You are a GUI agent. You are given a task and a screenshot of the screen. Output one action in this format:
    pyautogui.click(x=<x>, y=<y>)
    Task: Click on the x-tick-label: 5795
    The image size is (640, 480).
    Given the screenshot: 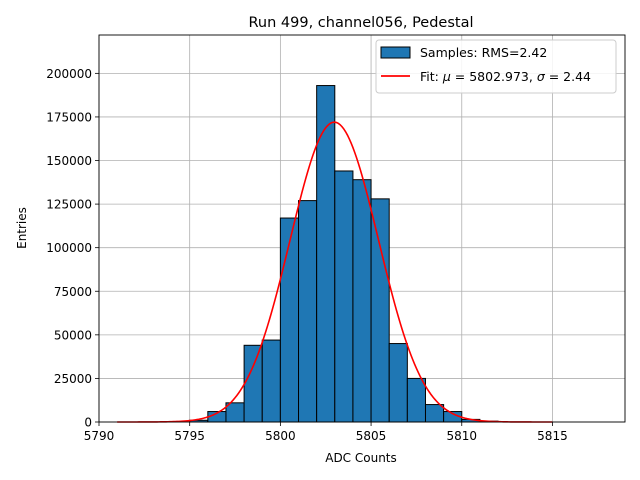 What is the action you would take?
    pyautogui.click(x=189, y=436)
    